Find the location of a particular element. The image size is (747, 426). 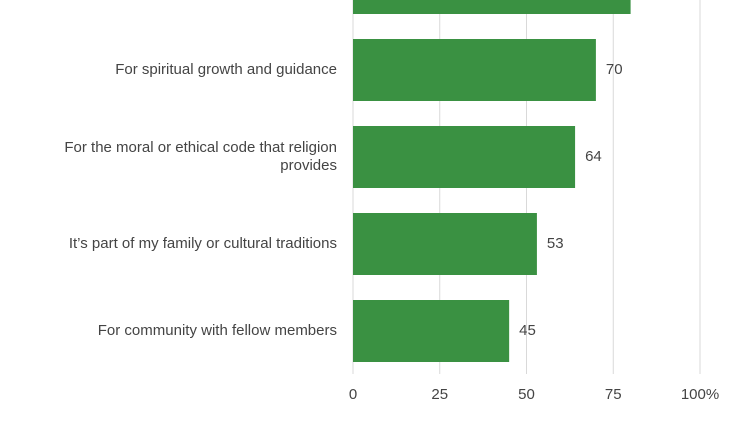

x-tick-label: 25 is located at coordinates (439, 394).